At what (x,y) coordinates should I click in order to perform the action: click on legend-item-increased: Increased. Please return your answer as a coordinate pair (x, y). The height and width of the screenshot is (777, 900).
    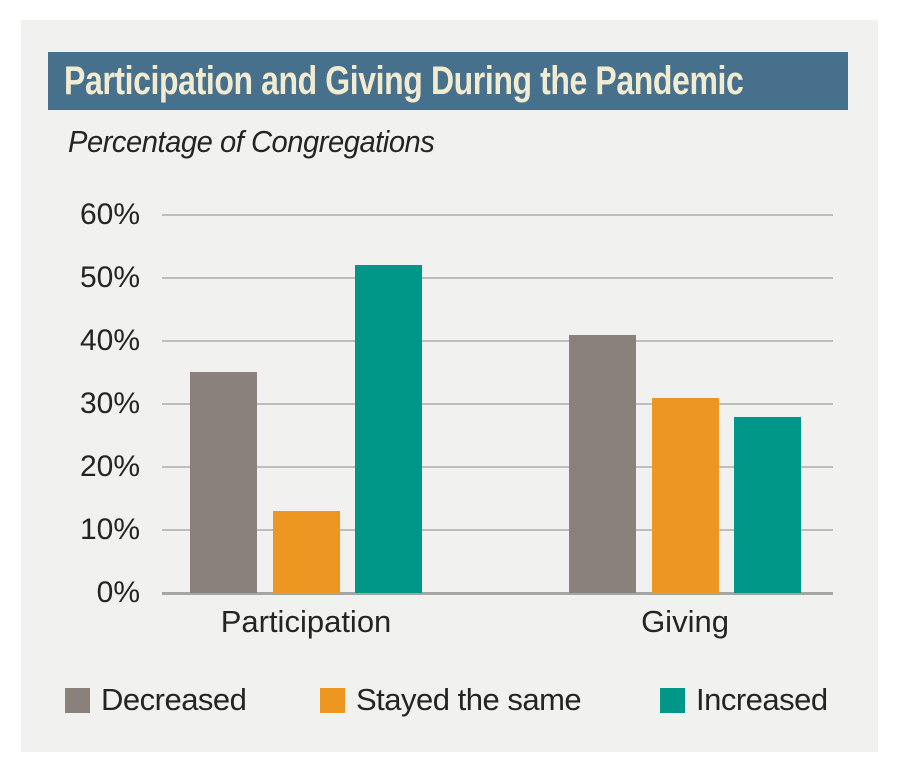
    Looking at the image, I should click on (744, 700).